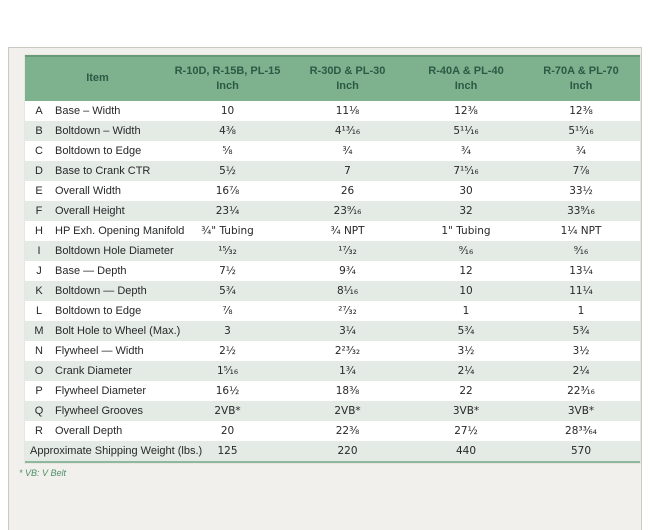 The height and width of the screenshot is (530, 650). I want to click on column-header-model-4: R-70A & PL-70 Inch, so click(581, 79).